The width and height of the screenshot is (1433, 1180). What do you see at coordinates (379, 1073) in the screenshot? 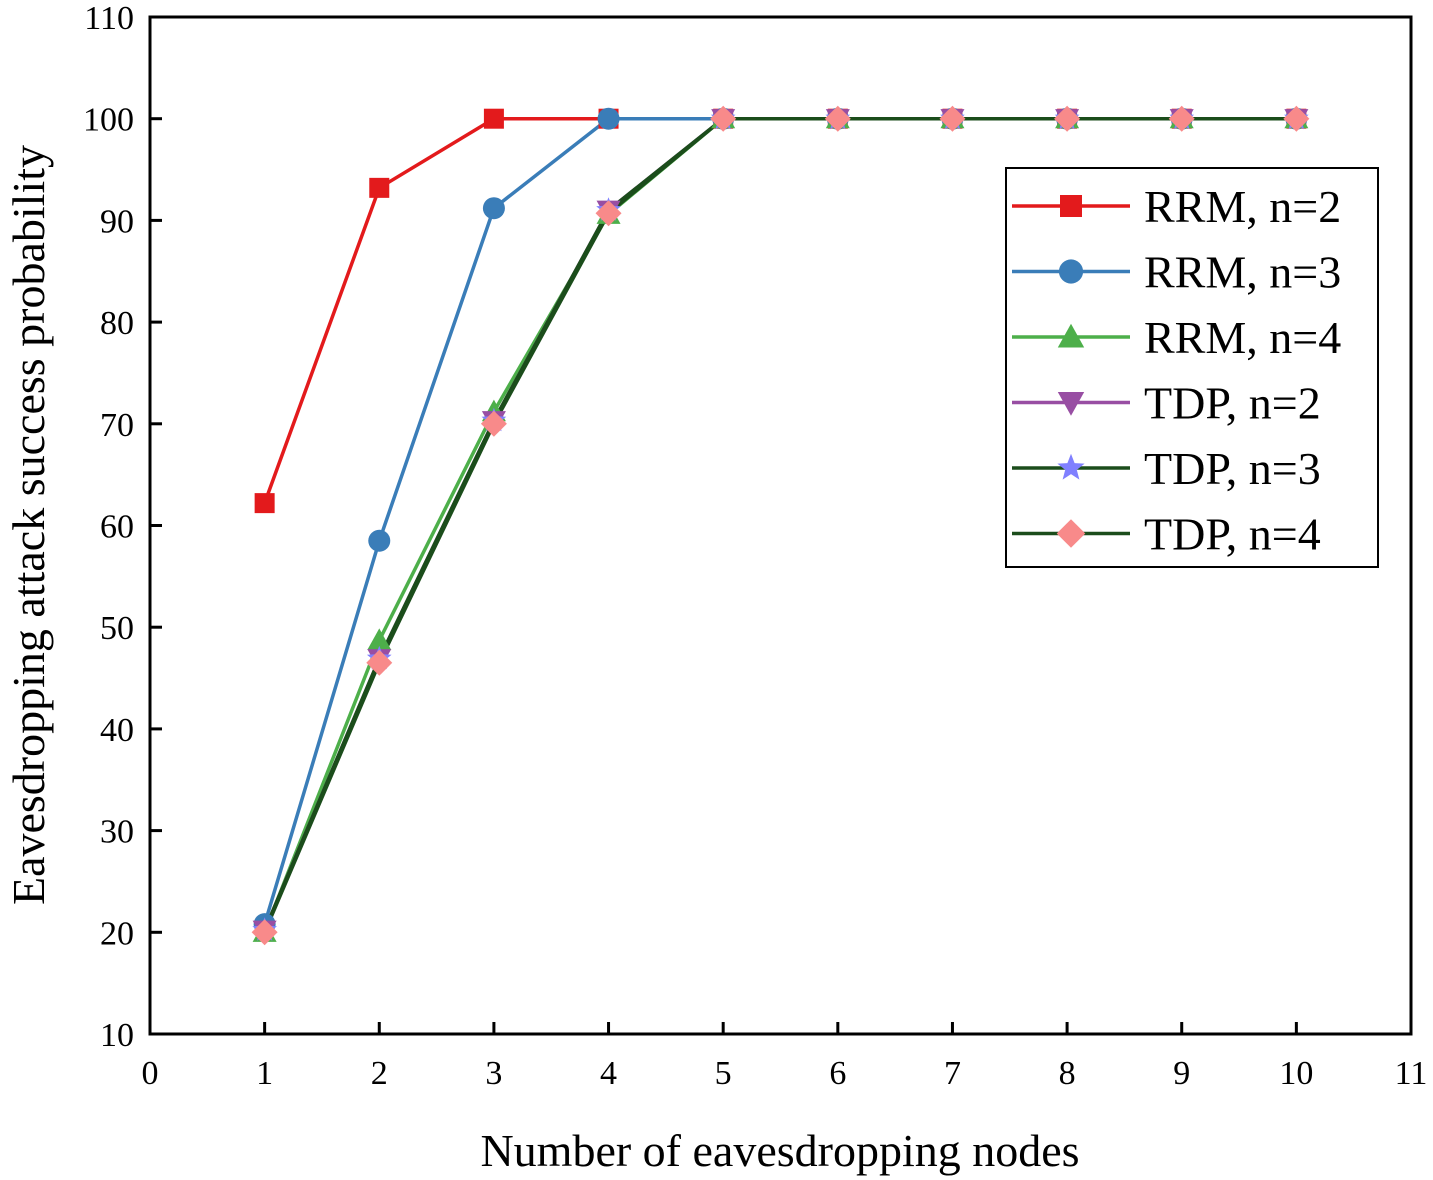
I see `x-tick-label: 2` at bounding box center [379, 1073].